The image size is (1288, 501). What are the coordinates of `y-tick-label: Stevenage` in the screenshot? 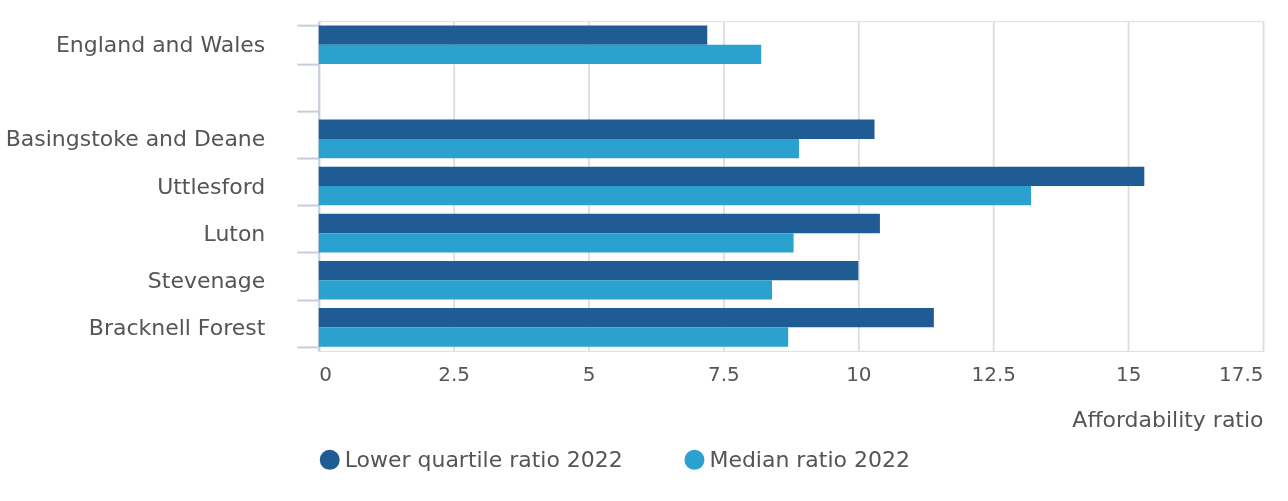 It's located at (206, 280).